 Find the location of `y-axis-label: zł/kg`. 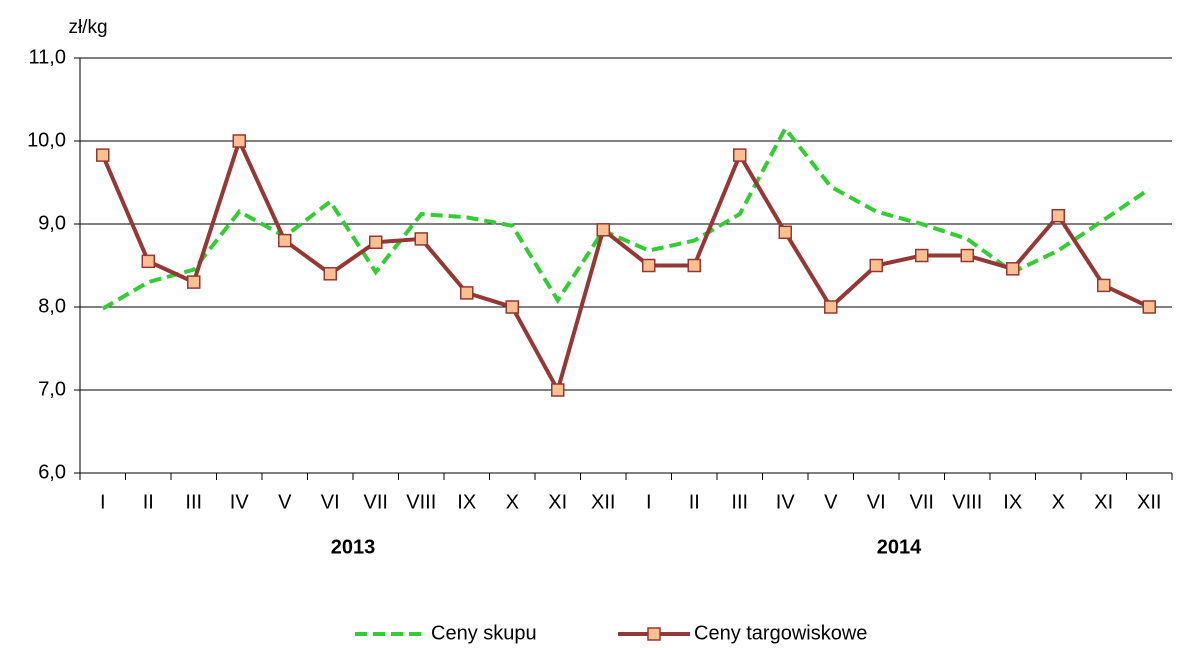

y-axis-label: zł/kg is located at coordinates (87, 27).